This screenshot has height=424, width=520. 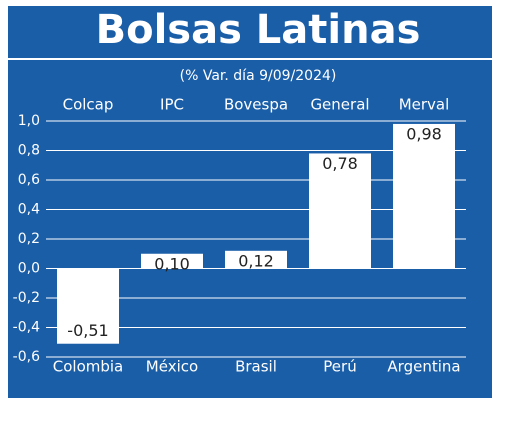 What do you see at coordinates (424, 105) in the screenshot?
I see `index-name: Merval` at bounding box center [424, 105].